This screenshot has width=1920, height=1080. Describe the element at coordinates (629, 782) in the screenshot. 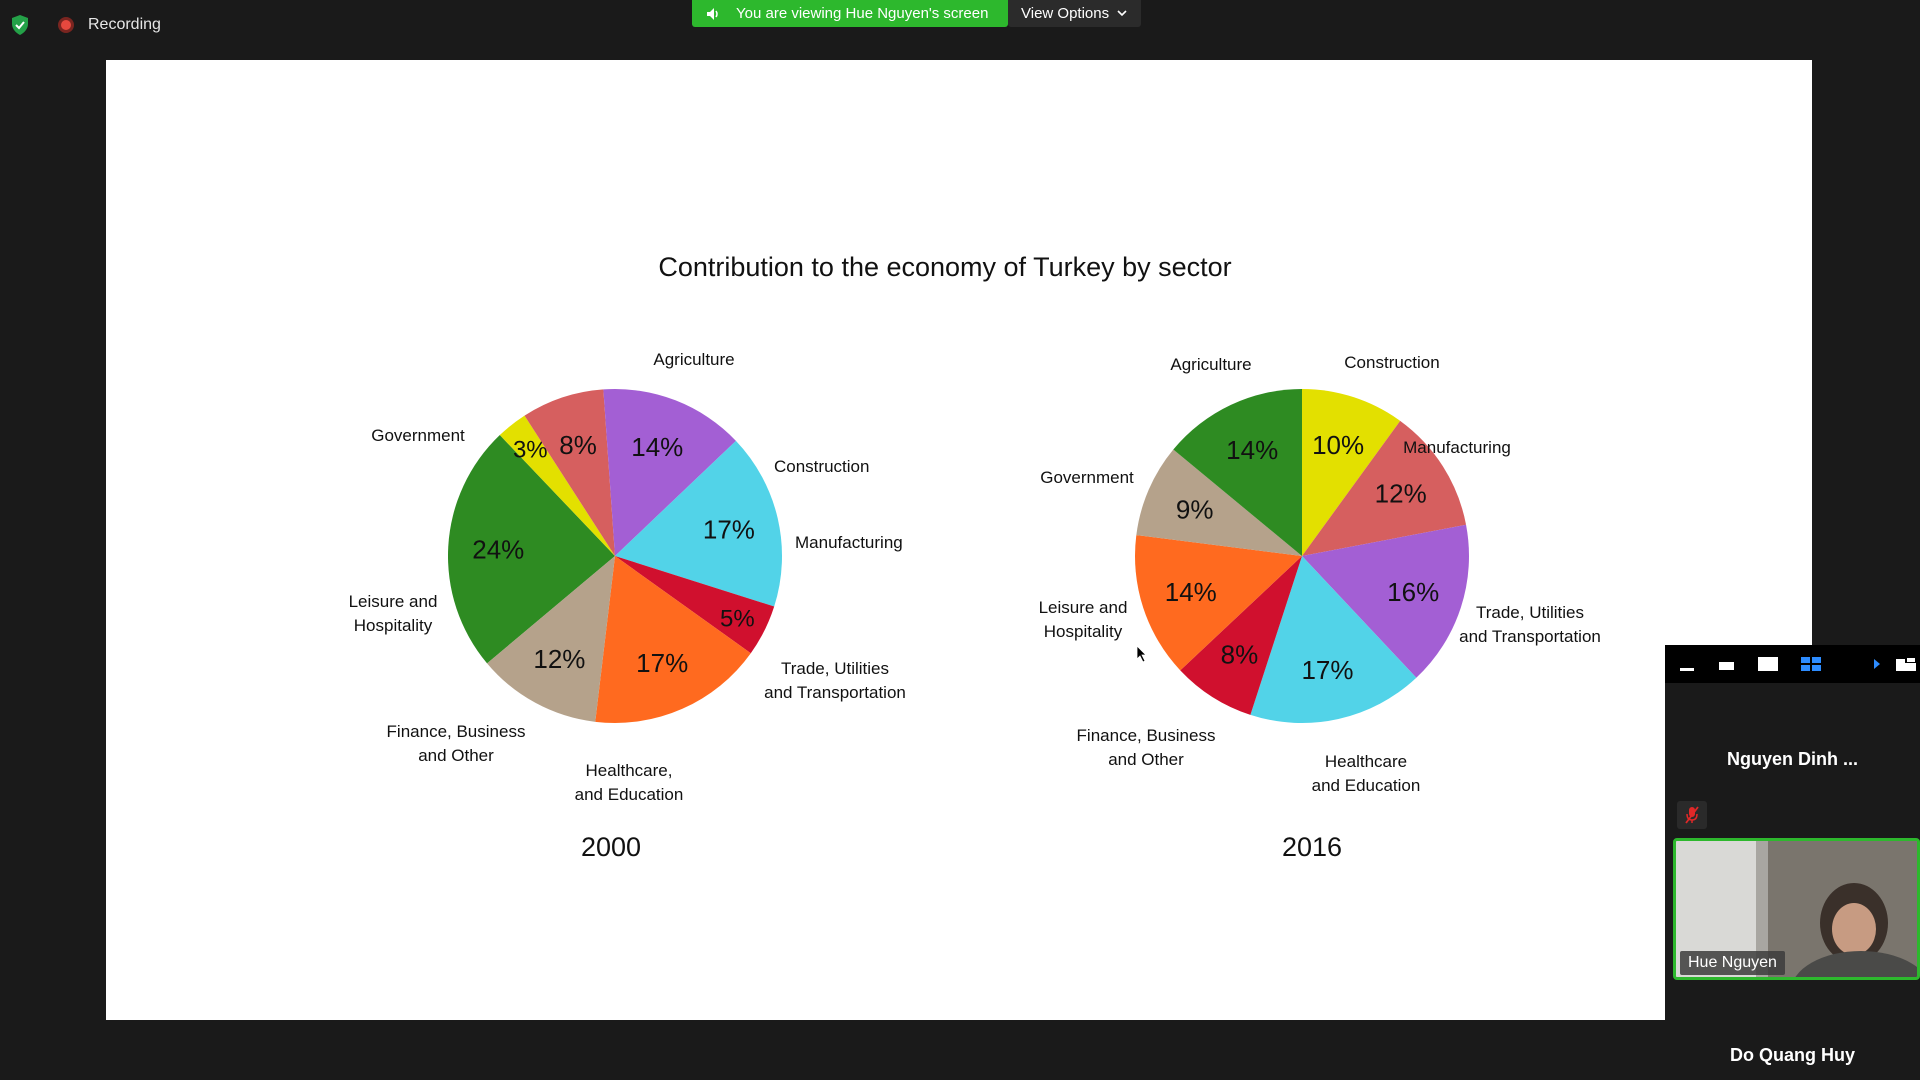

I see `category-label: Healthcare, and Education` at that location.